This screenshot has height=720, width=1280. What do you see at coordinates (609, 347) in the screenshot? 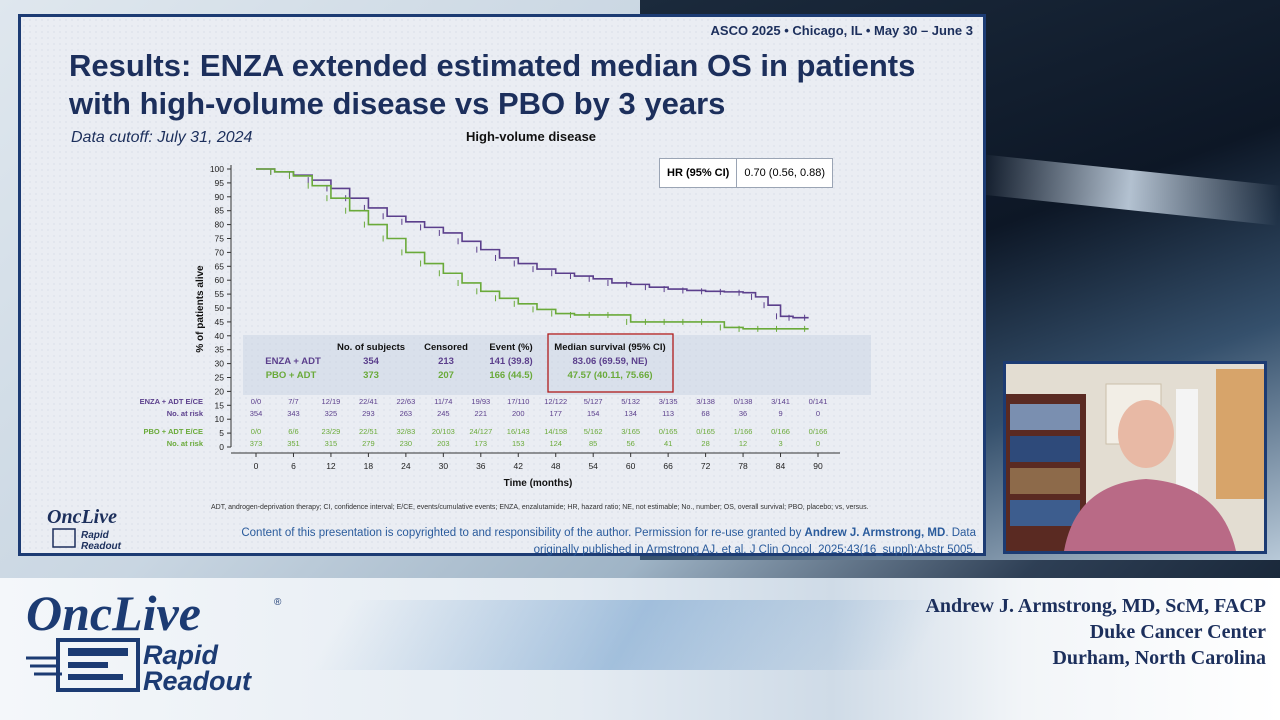
I see `th-median: Median survival (95% CI)` at bounding box center [609, 347].